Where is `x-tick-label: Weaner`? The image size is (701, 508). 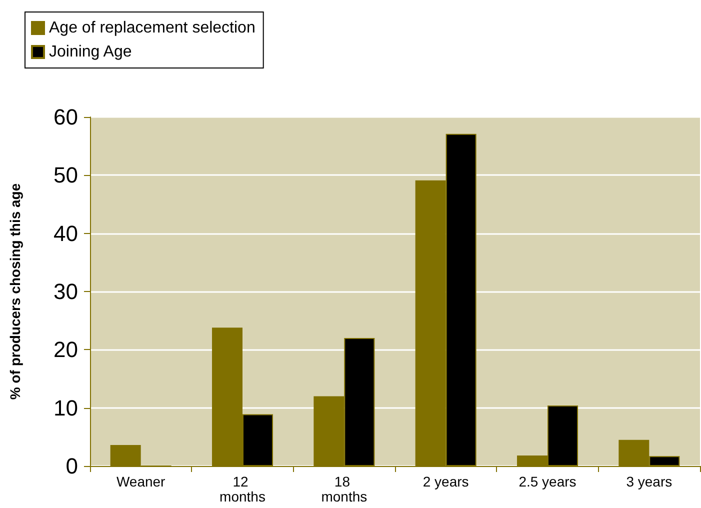 x-tick-label: Weaner is located at coordinates (141, 482).